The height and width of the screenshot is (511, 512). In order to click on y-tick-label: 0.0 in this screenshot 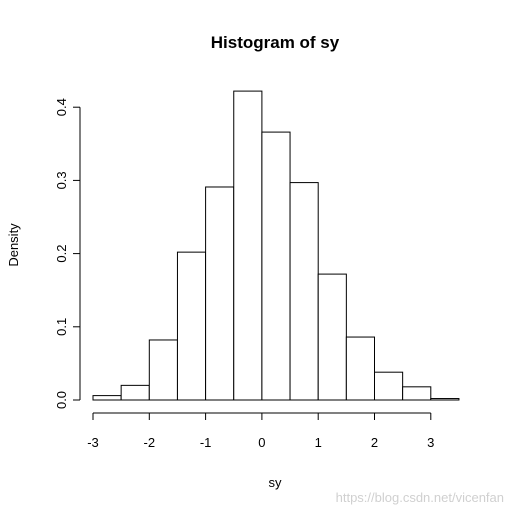, I will do `click(61, 400)`.